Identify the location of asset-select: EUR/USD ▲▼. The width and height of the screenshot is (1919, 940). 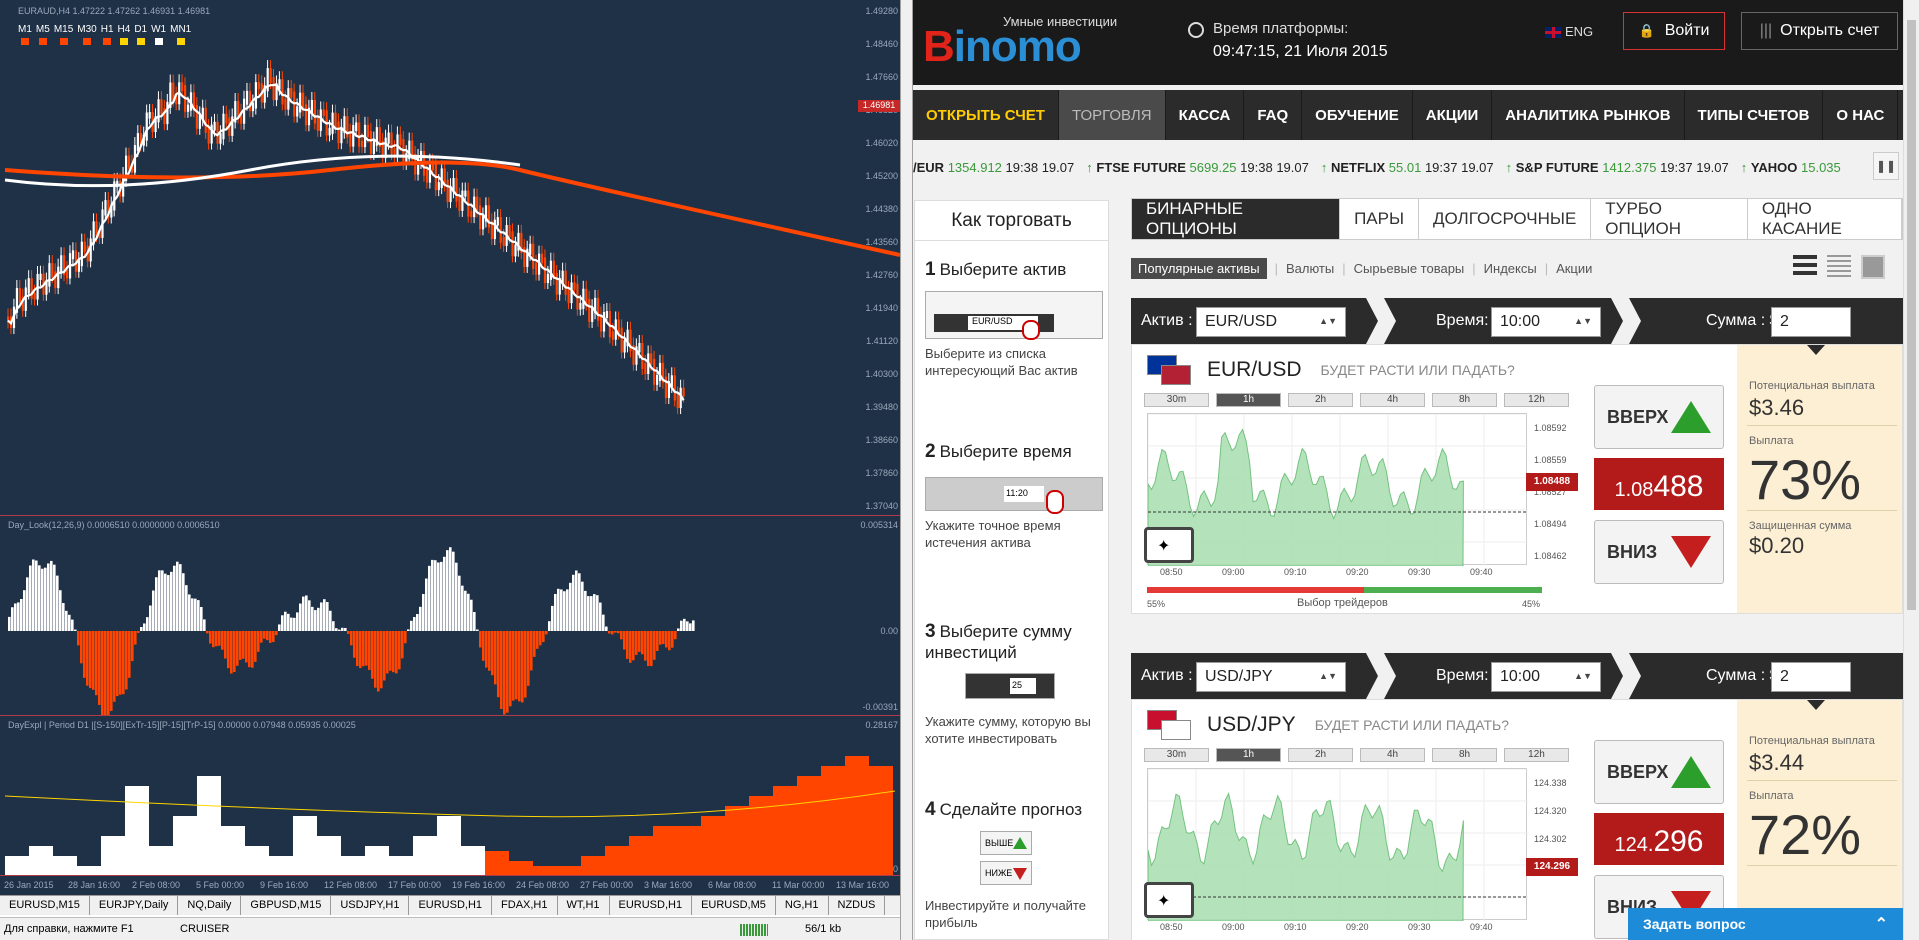
(1271, 322).